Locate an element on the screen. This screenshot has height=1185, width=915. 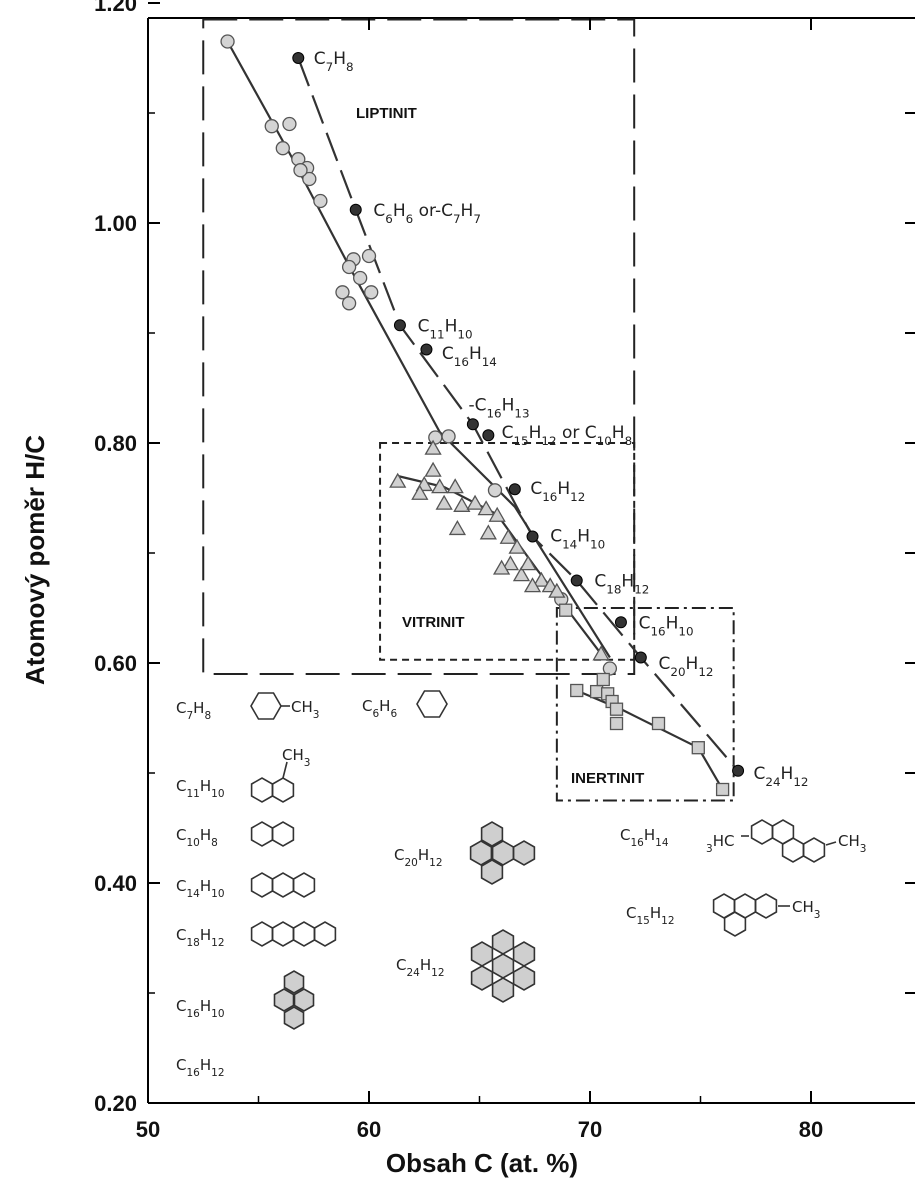
toluene-ring-icon is located at coordinates (266, 706).